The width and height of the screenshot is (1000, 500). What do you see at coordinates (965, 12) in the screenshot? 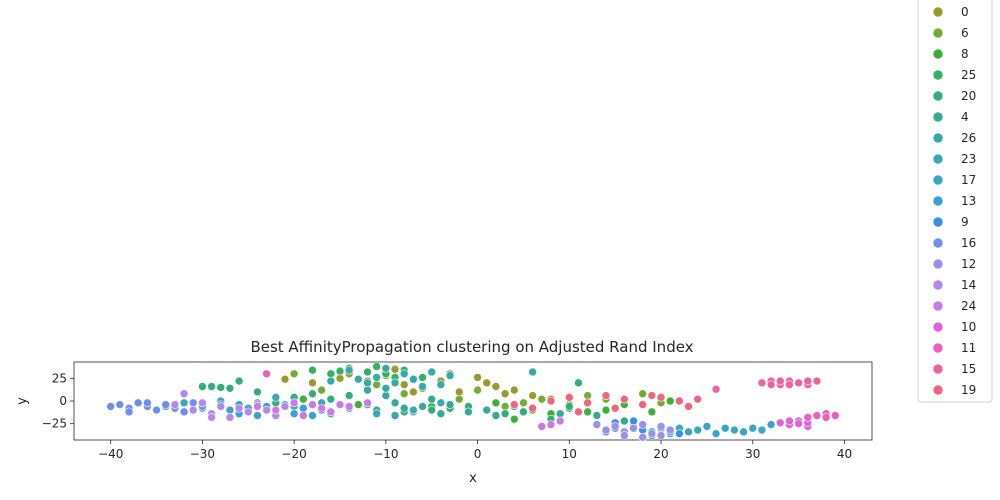
I see `legend-label-0: 0` at bounding box center [965, 12].